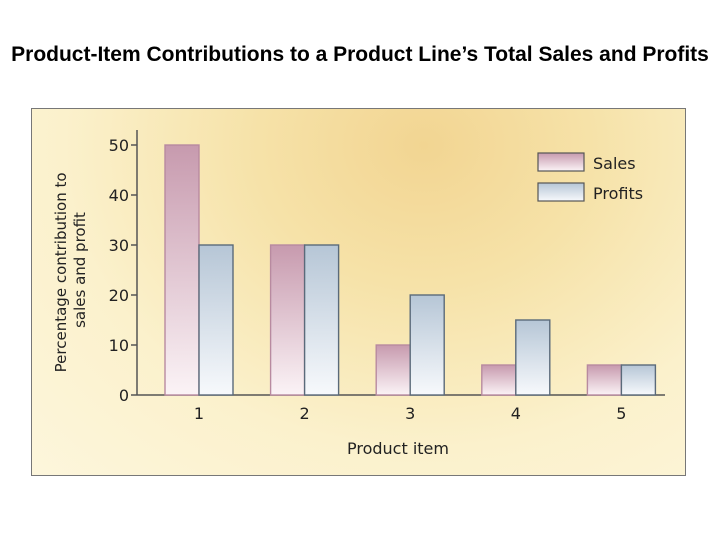  I want to click on x-axis-ticks: 1 2 3 4 5, so click(410, 413).